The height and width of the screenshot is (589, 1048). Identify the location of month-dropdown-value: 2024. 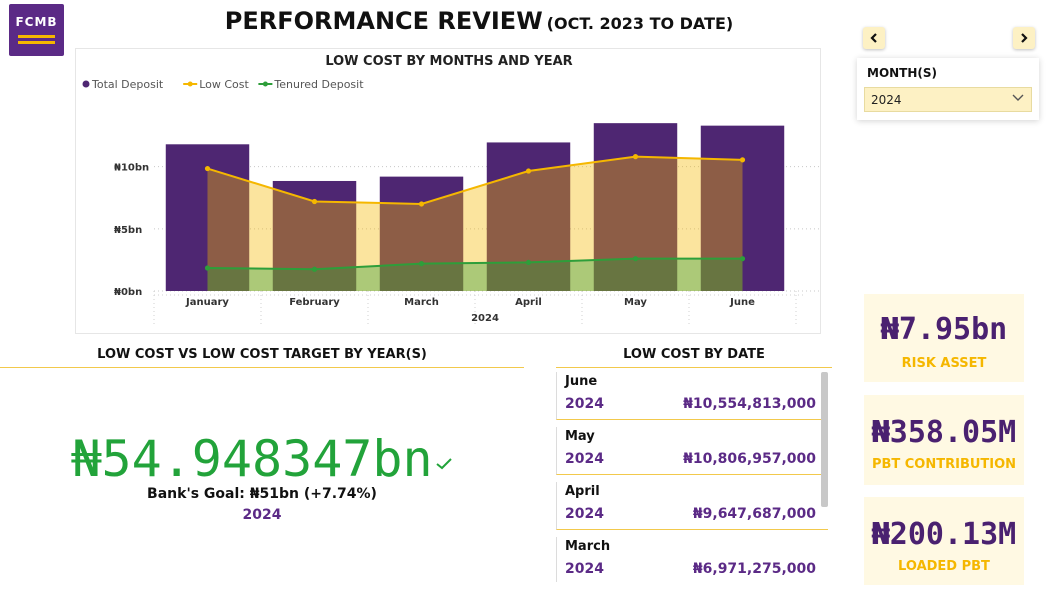
(886, 100).